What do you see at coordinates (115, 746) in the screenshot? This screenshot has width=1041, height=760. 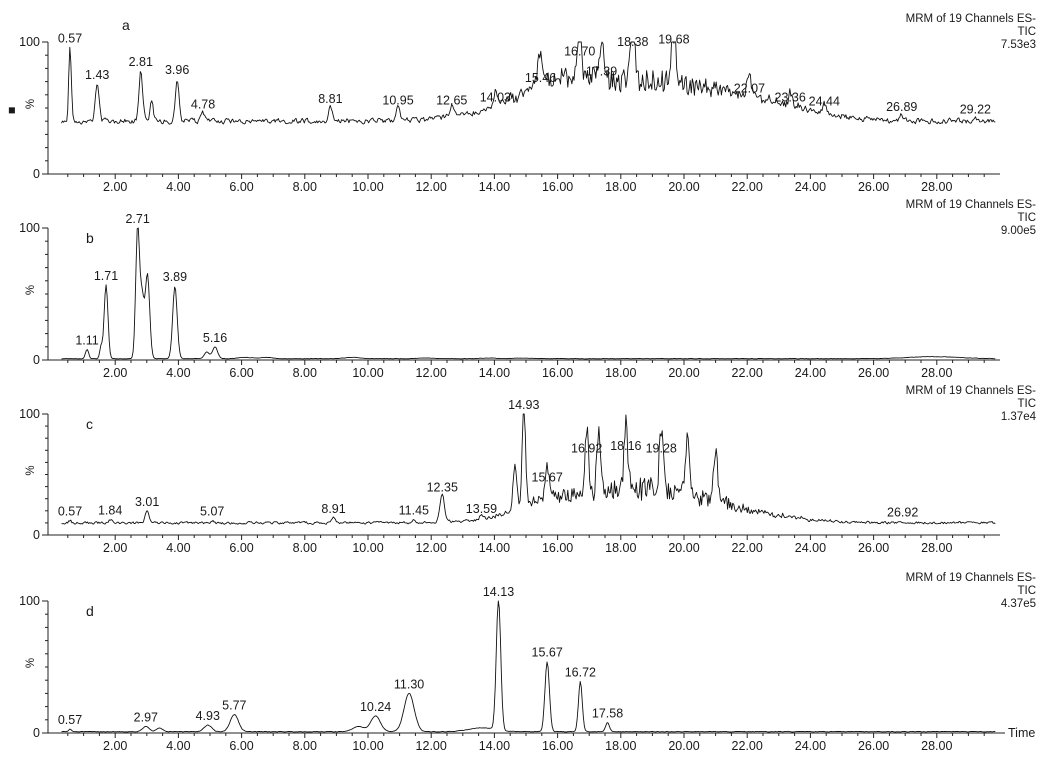 I see `panel-d-x-tick-label: 2.00` at bounding box center [115, 746].